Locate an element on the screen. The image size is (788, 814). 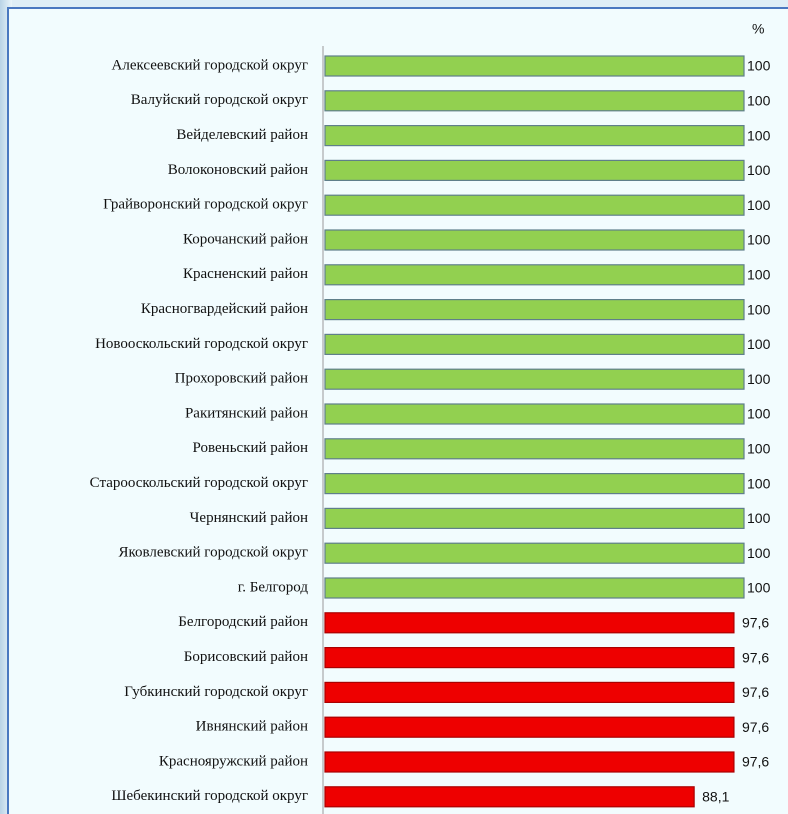
unit-label: % is located at coordinates (758, 29).